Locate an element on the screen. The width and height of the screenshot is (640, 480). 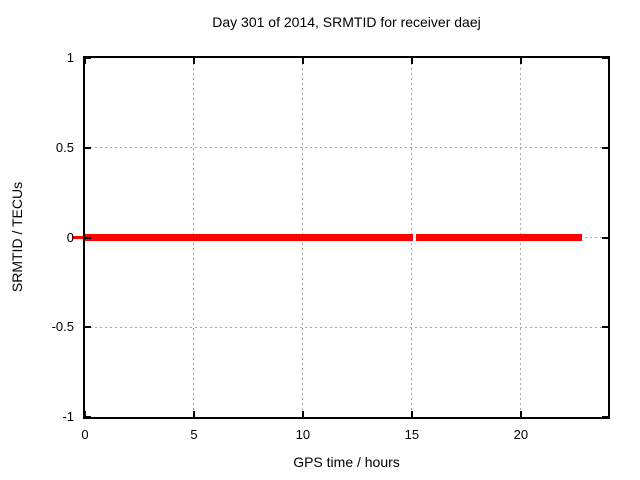
x-tick-label: 15 is located at coordinates (412, 434).